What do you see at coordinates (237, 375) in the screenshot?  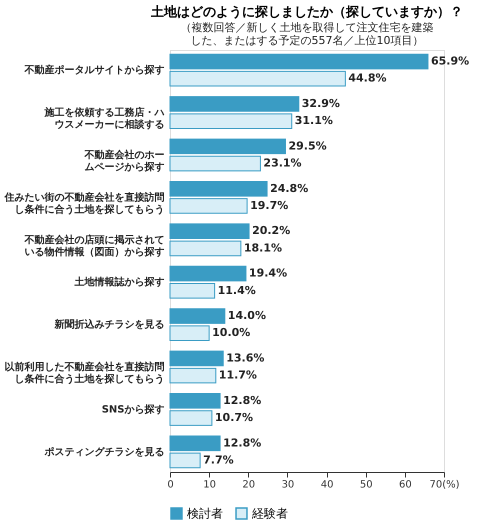 I see `data-label: 11.7%` at bounding box center [237, 375].